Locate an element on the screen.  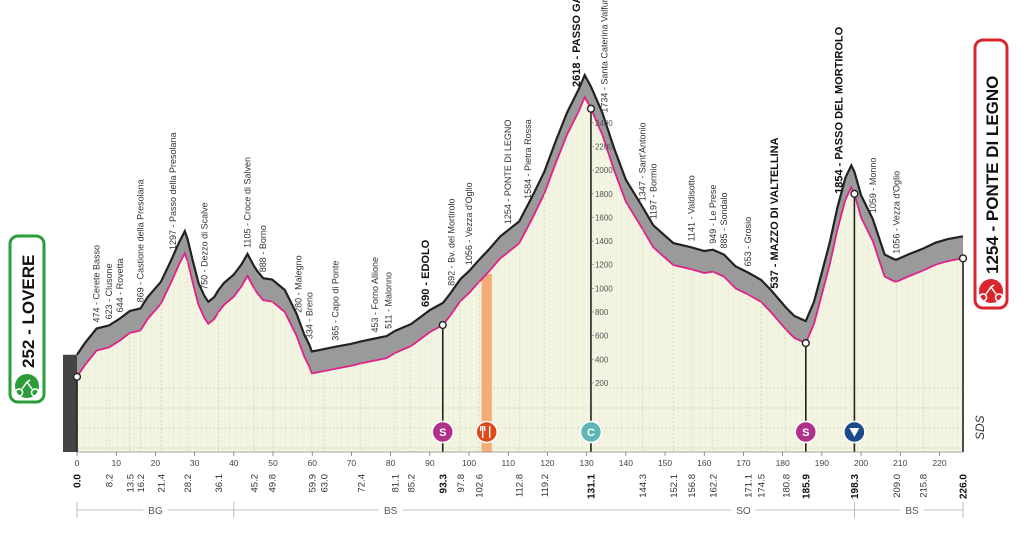
x-tick-label: 80 is located at coordinates (391, 463).